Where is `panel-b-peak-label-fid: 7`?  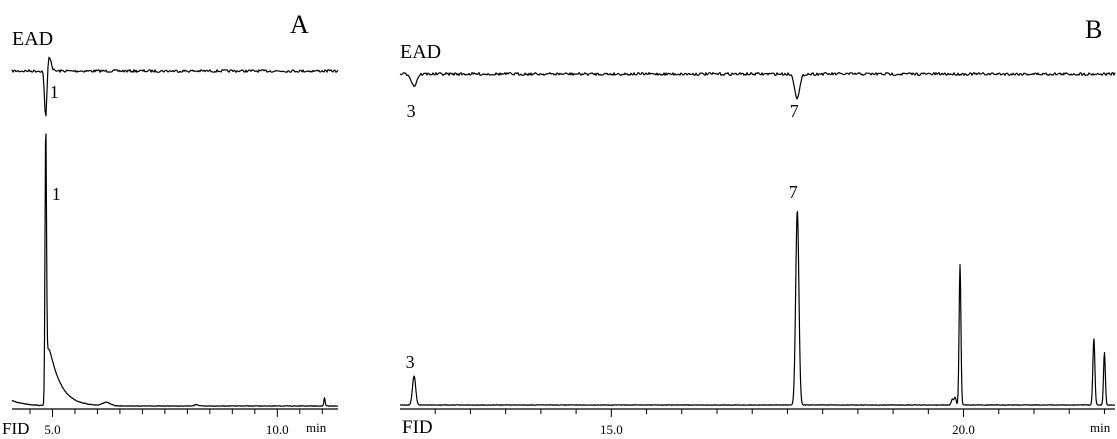
panel-b-peak-label-fid: 7 is located at coordinates (793, 192).